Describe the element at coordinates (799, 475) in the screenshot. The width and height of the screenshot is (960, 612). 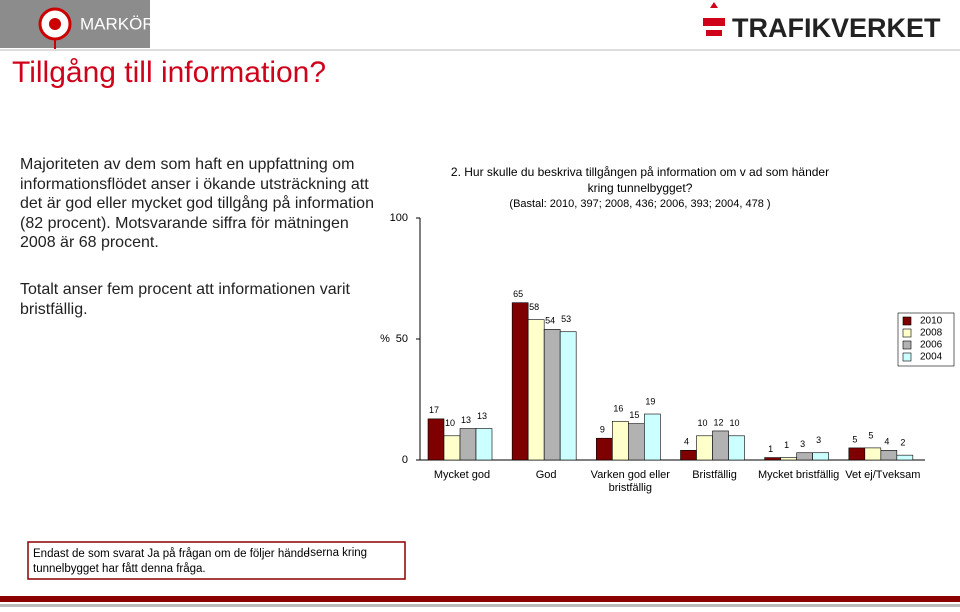
I see `x-tick-label: Mycket bristfällig` at that location.